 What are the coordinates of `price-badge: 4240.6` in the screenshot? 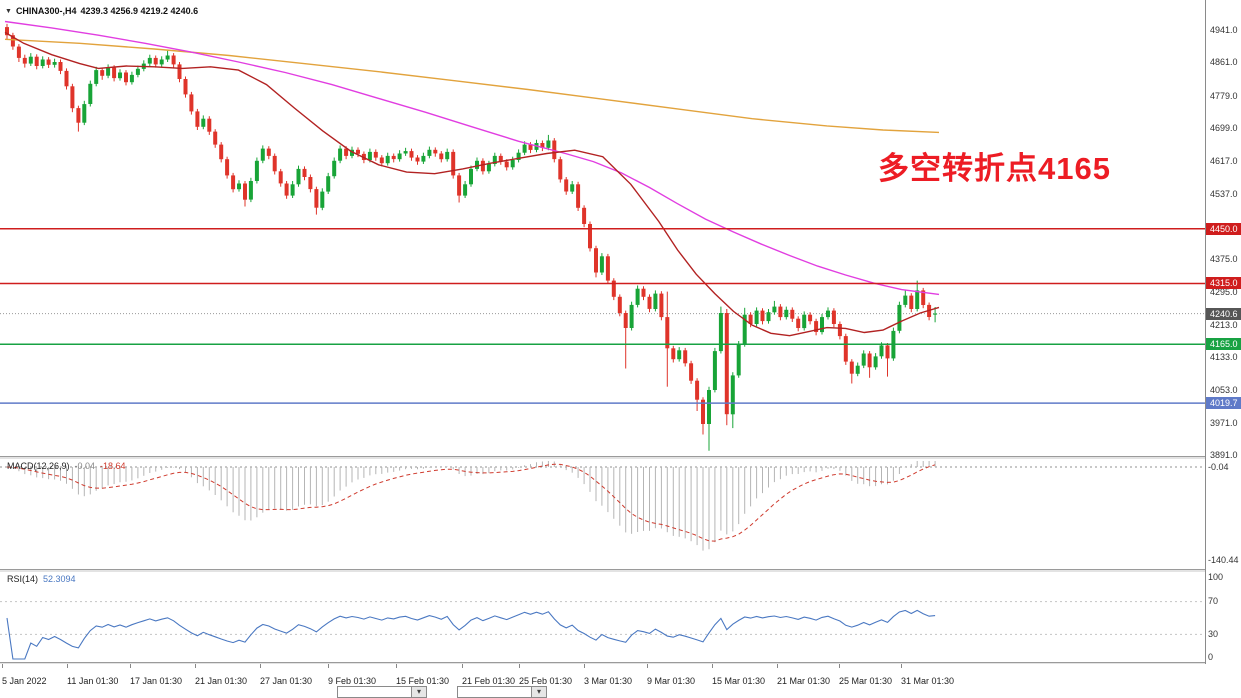 It's located at (1223, 314).